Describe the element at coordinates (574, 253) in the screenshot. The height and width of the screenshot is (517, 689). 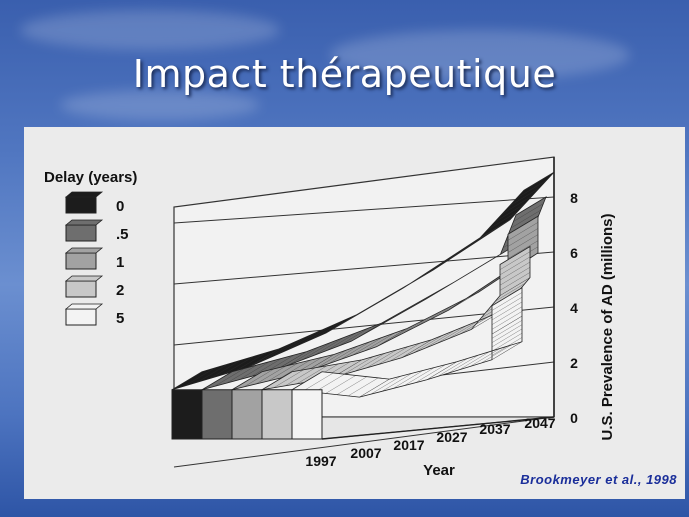
I see `y-tick-label: 6` at that location.